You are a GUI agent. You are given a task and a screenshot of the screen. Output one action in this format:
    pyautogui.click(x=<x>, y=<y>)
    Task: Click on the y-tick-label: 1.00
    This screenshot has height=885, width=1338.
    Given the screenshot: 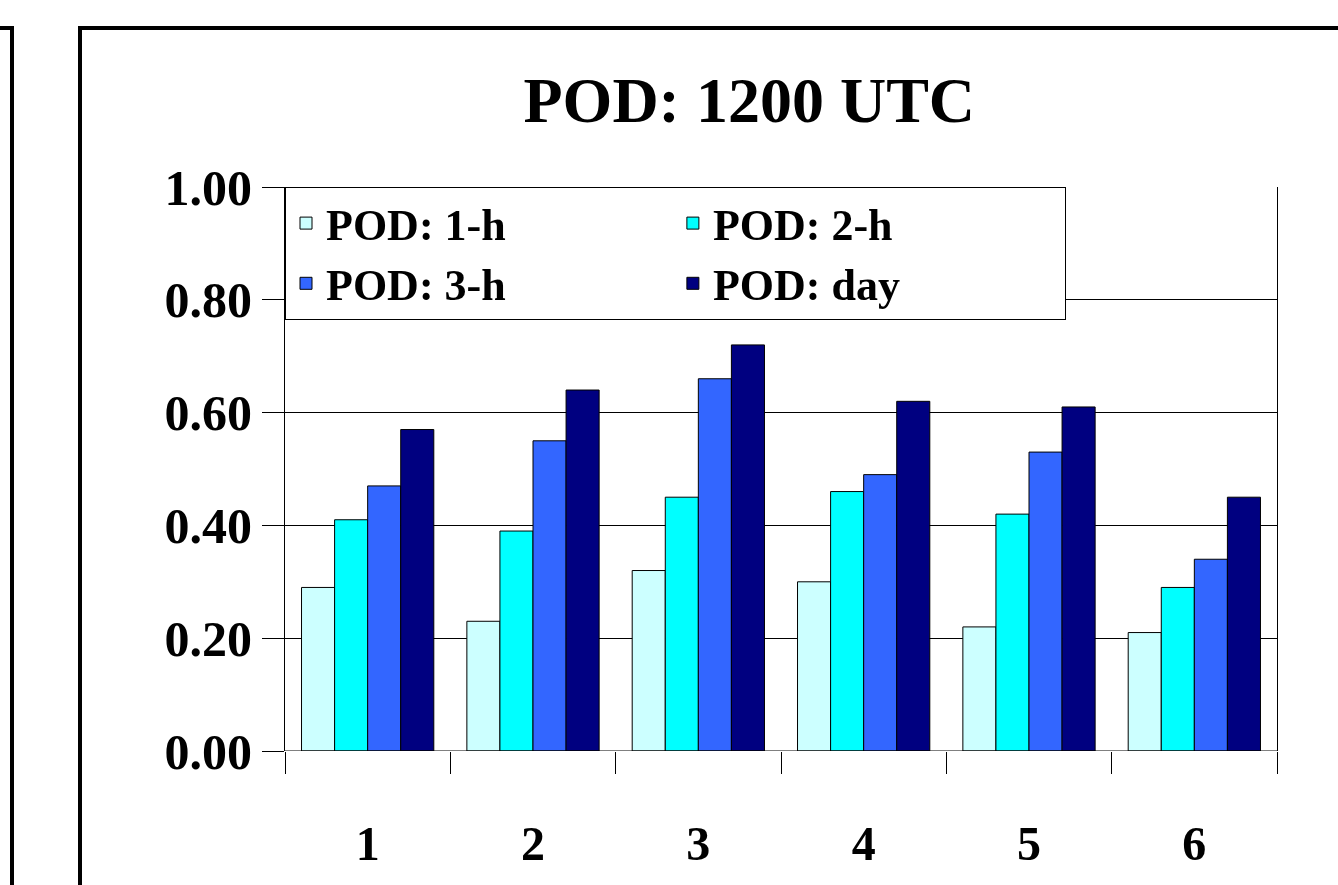 What is the action you would take?
    pyautogui.click(x=208, y=187)
    